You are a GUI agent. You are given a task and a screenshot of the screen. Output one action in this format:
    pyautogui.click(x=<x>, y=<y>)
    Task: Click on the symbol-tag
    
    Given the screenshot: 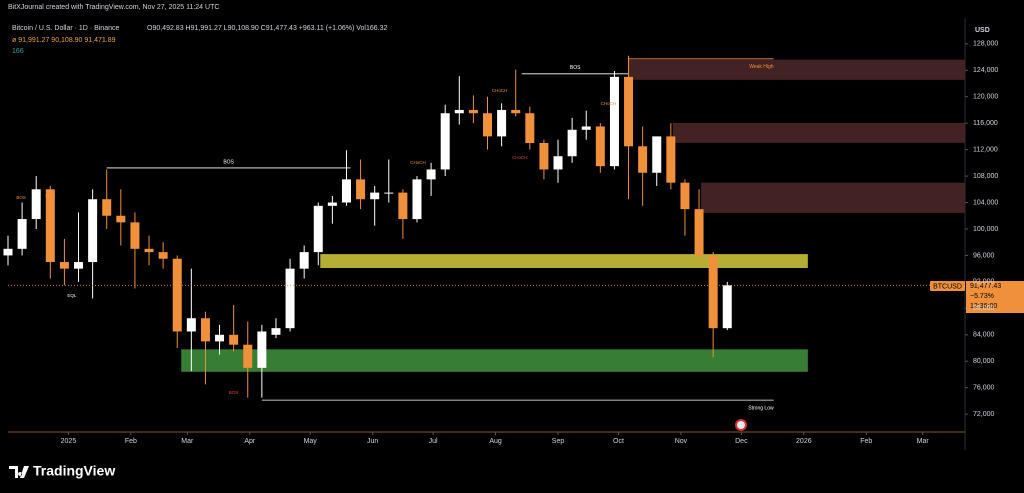 What is the action you would take?
    pyautogui.click(x=947, y=286)
    